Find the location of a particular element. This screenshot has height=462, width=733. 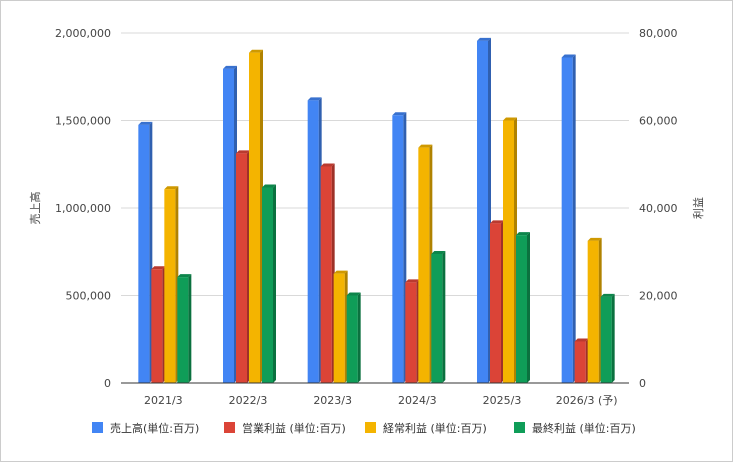

category-label: 2026/3 (予) is located at coordinates (587, 400).